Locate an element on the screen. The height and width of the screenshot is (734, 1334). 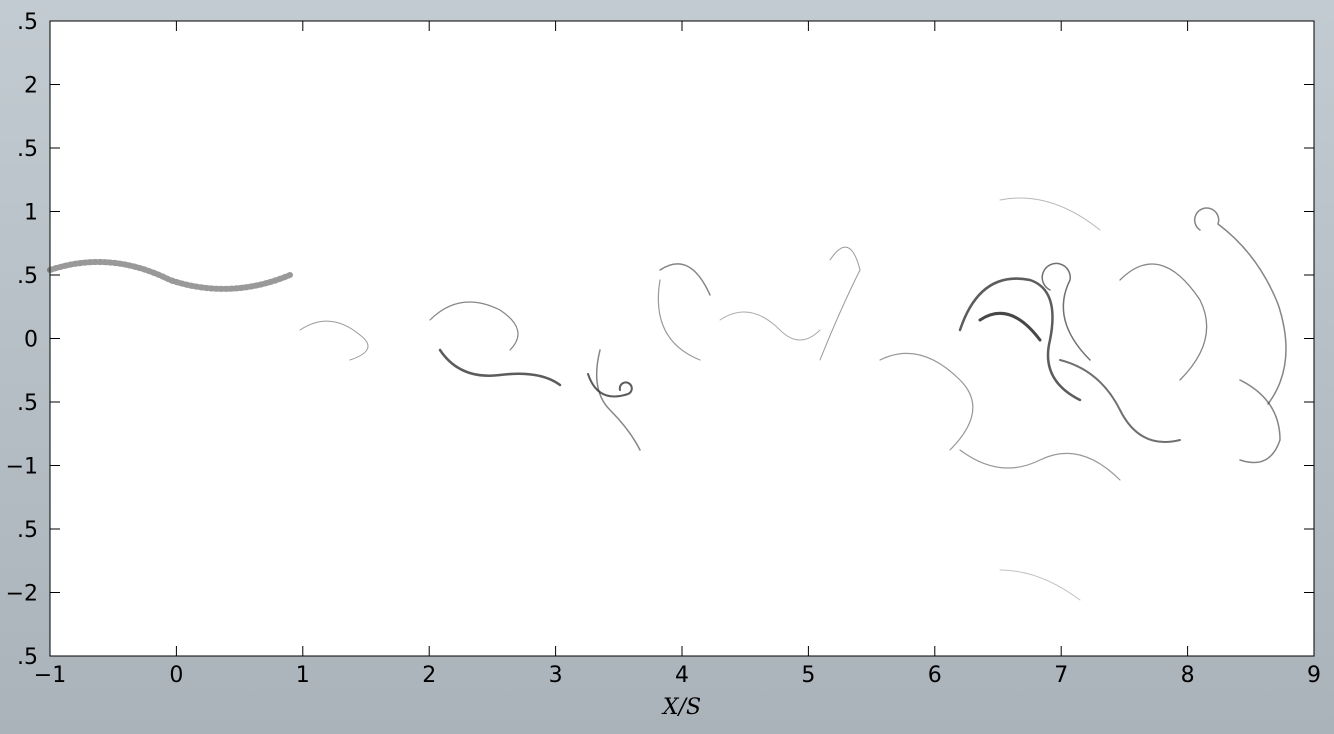
y-tick-label: −1 is located at coordinates (22, 467).